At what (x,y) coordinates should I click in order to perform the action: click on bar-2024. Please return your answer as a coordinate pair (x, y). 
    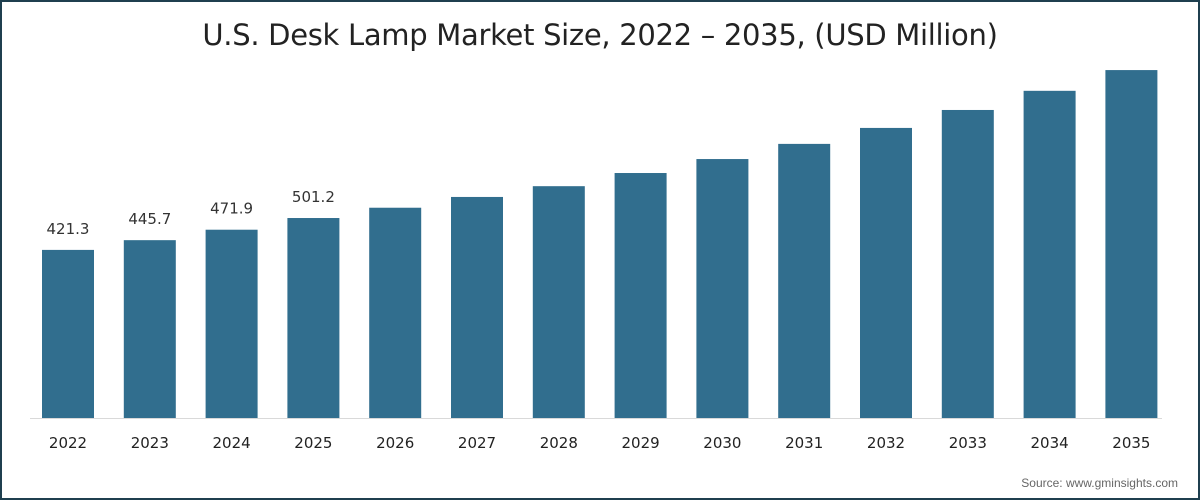
    Looking at the image, I should click on (231, 323).